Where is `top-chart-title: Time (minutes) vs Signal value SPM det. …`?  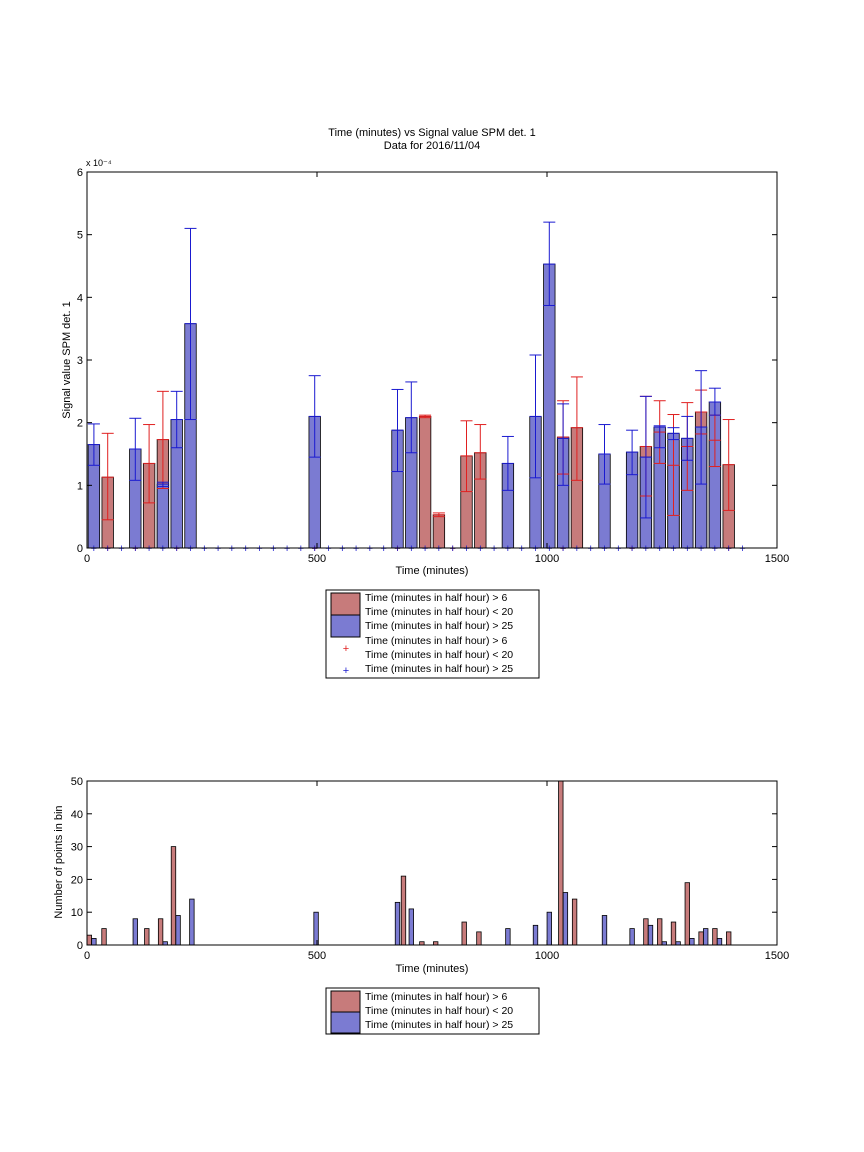
top-chart-title: Time (minutes) vs Signal value SPM det. … is located at coordinates (431, 133).